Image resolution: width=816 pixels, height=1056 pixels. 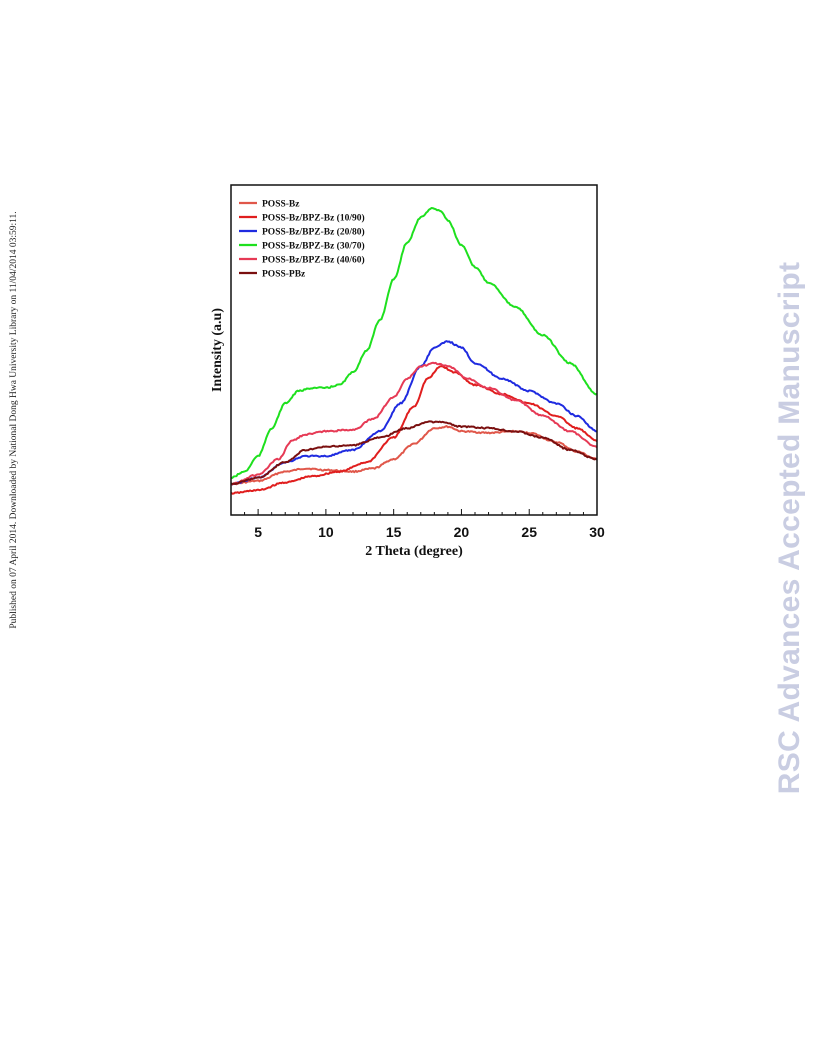 What do you see at coordinates (313, 232) in the screenshot?
I see `legend-label: POSS-Bz/BPZ-Bz (20/80)` at bounding box center [313, 232].